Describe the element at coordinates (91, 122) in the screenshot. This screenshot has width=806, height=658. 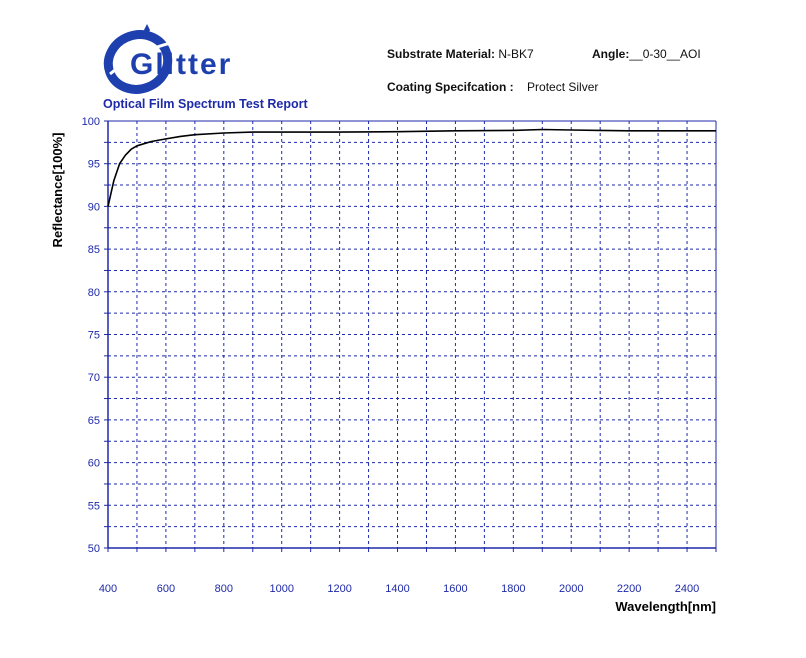
I see `y-tick-label: 100` at that location.